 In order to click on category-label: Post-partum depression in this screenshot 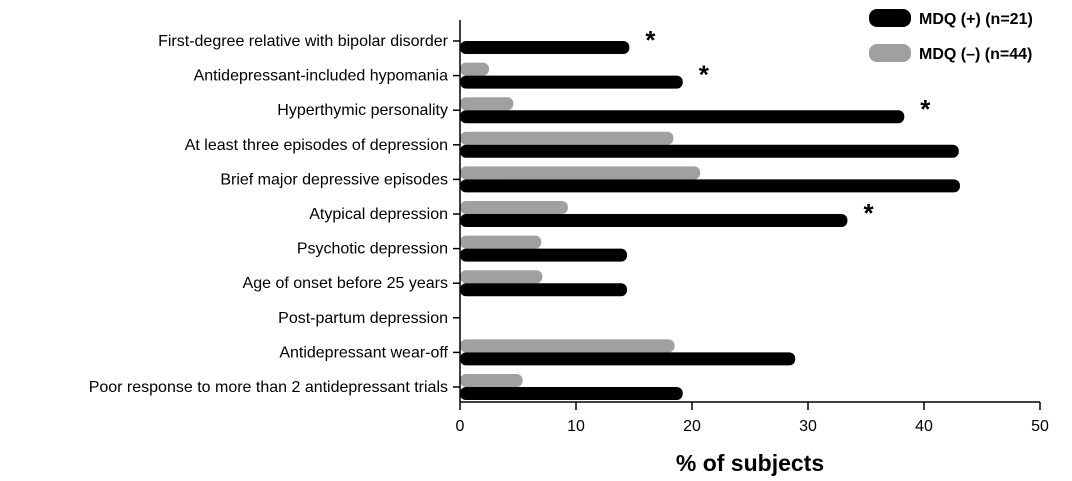, I will do `click(363, 318)`.